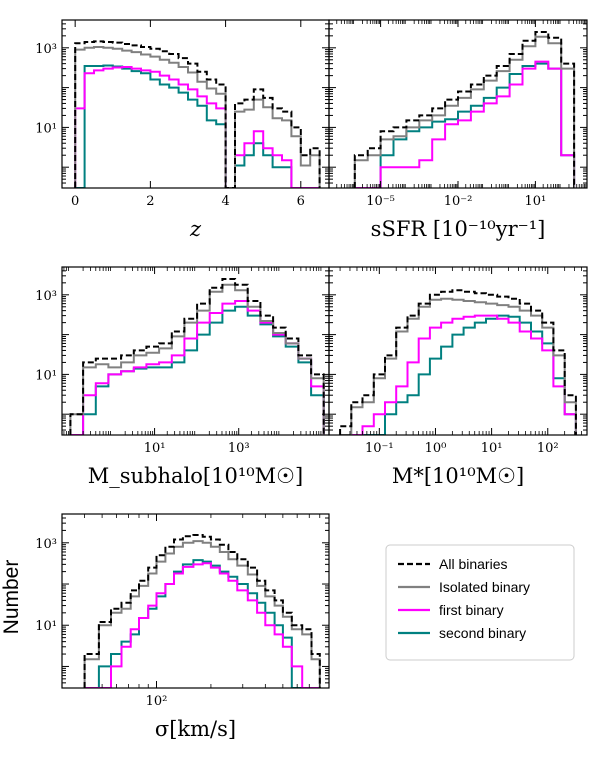 This screenshot has height=761, width=598. I want to click on panel-stellar-mass: 10⁻¹ 10⁰ 10¹ 10² M*[10¹⁰M☉], so click(458, 377).